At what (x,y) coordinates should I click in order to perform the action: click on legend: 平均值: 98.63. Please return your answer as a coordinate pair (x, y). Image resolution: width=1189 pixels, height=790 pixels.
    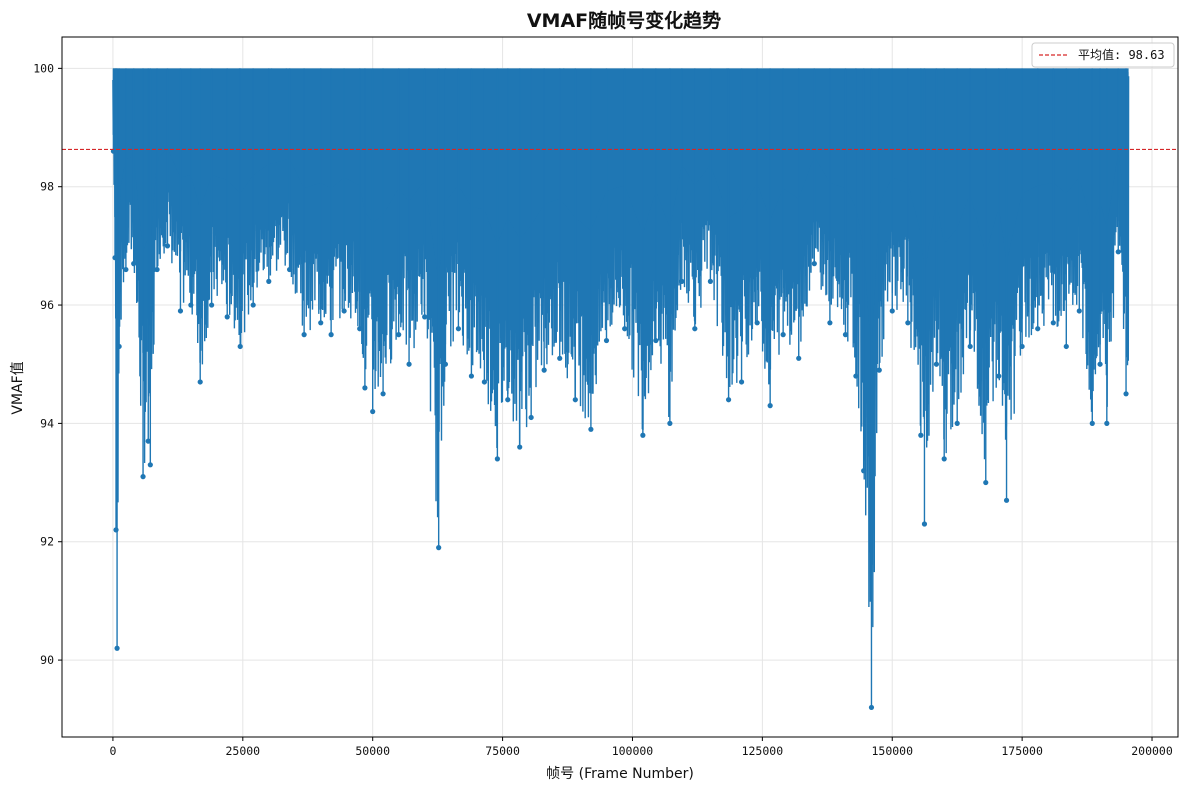
    Looking at the image, I should click on (1103, 55).